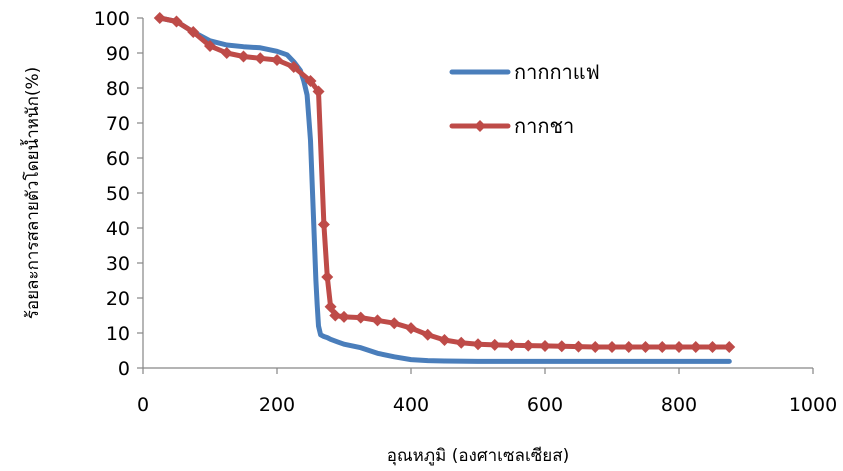 This screenshot has height=471, width=843. What do you see at coordinates (478, 456) in the screenshot?
I see `x-axis-title: อุณหภูมิ (องศาเซลเซียส)` at bounding box center [478, 456].